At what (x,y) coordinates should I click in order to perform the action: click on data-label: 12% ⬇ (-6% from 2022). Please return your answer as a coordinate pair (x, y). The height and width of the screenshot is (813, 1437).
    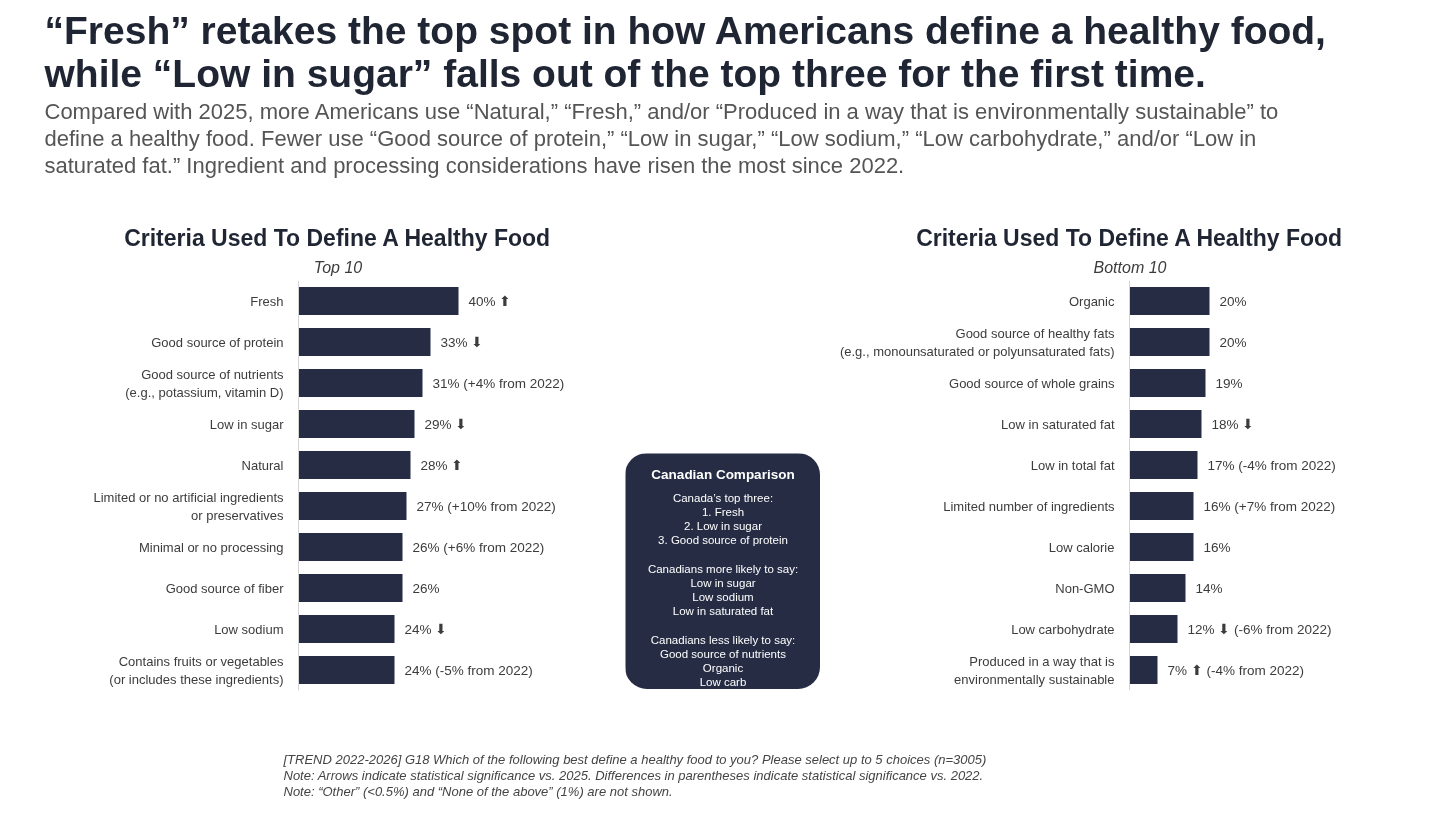
    Looking at the image, I should click on (1259, 629).